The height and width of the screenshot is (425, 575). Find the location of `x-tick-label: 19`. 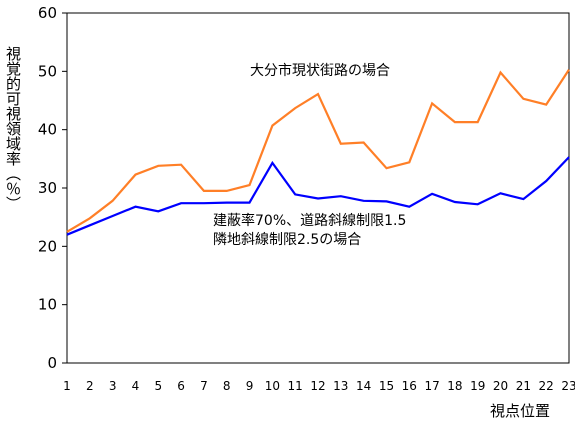

x-tick-label: 19 is located at coordinates (477, 386).